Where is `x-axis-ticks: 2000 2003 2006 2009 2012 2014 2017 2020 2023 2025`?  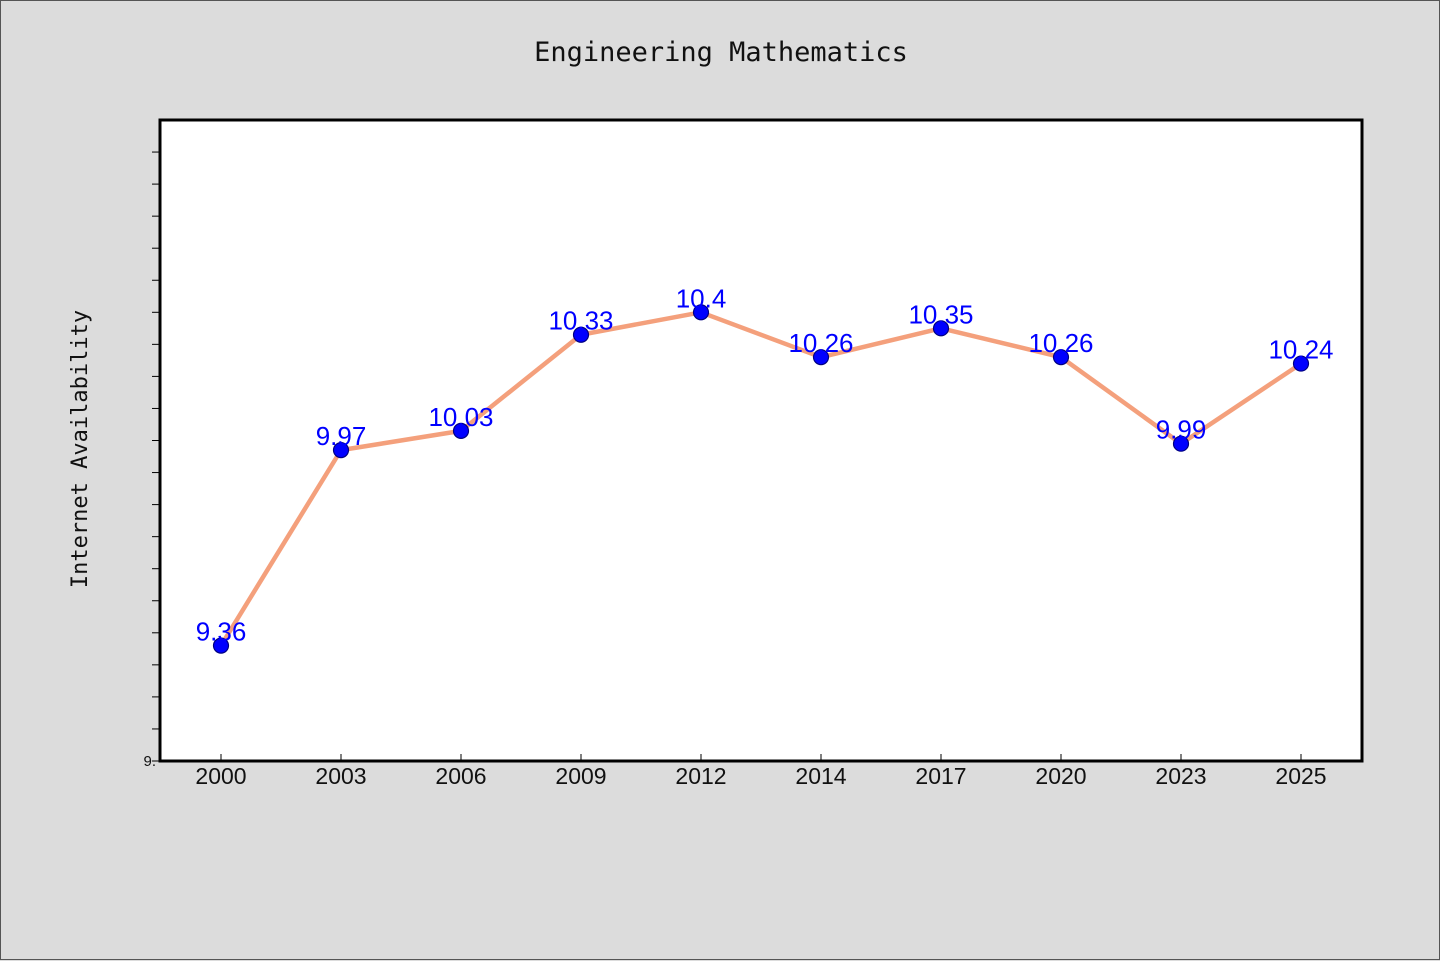
x-axis-ticks: 2000 2003 2006 2009 2012 2014 2017 2020 2023 2025 is located at coordinates (761, 771).